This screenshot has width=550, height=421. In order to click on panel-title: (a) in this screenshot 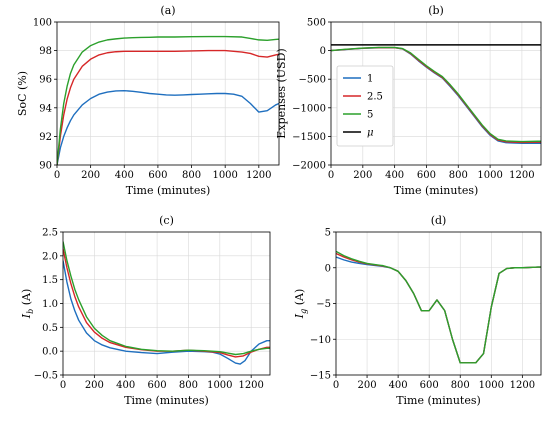, I will do `click(167, 10)`.